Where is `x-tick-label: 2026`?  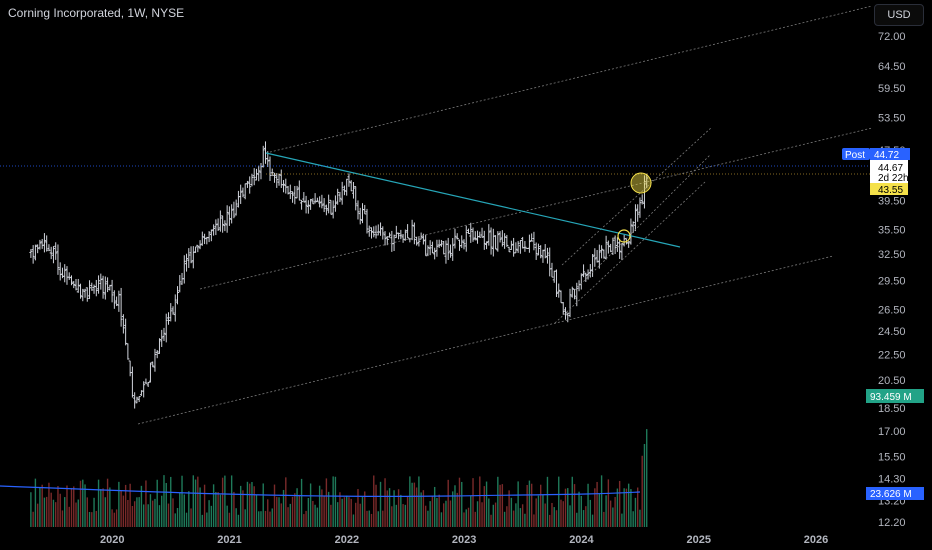
x-tick-label: 2026 is located at coordinates (816, 540).